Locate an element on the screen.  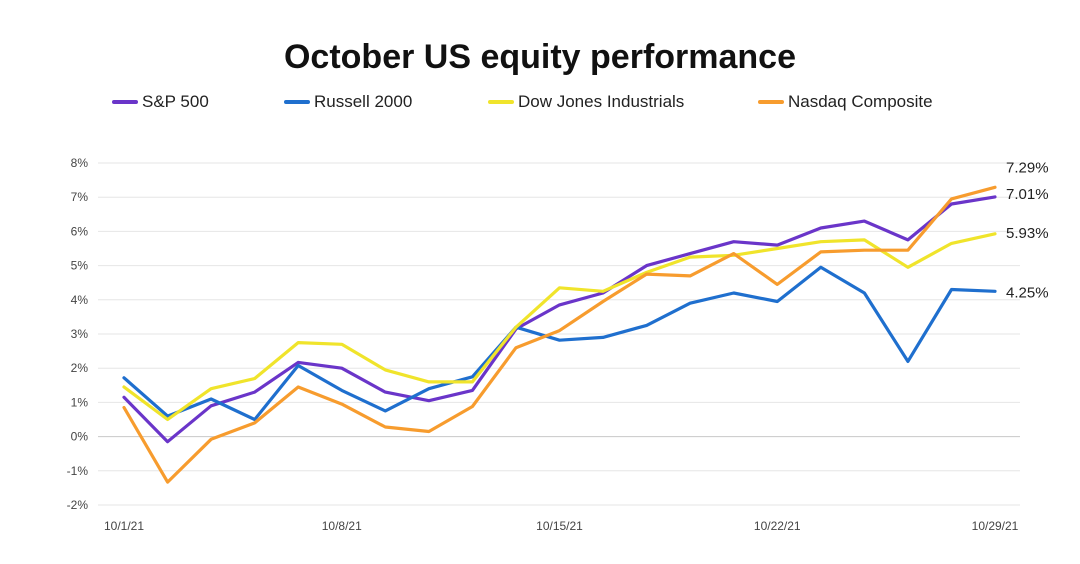
y-tick-label: 5% is located at coordinates (80, 266).